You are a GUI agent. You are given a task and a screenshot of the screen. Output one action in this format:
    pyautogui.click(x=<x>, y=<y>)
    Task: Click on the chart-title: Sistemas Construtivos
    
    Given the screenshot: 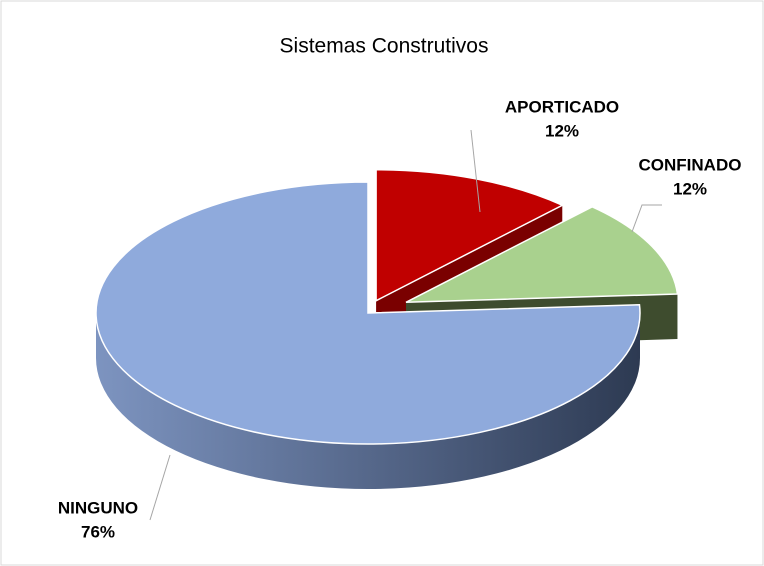 What is the action you would take?
    pyautogui.click(x=384, y=46)
    